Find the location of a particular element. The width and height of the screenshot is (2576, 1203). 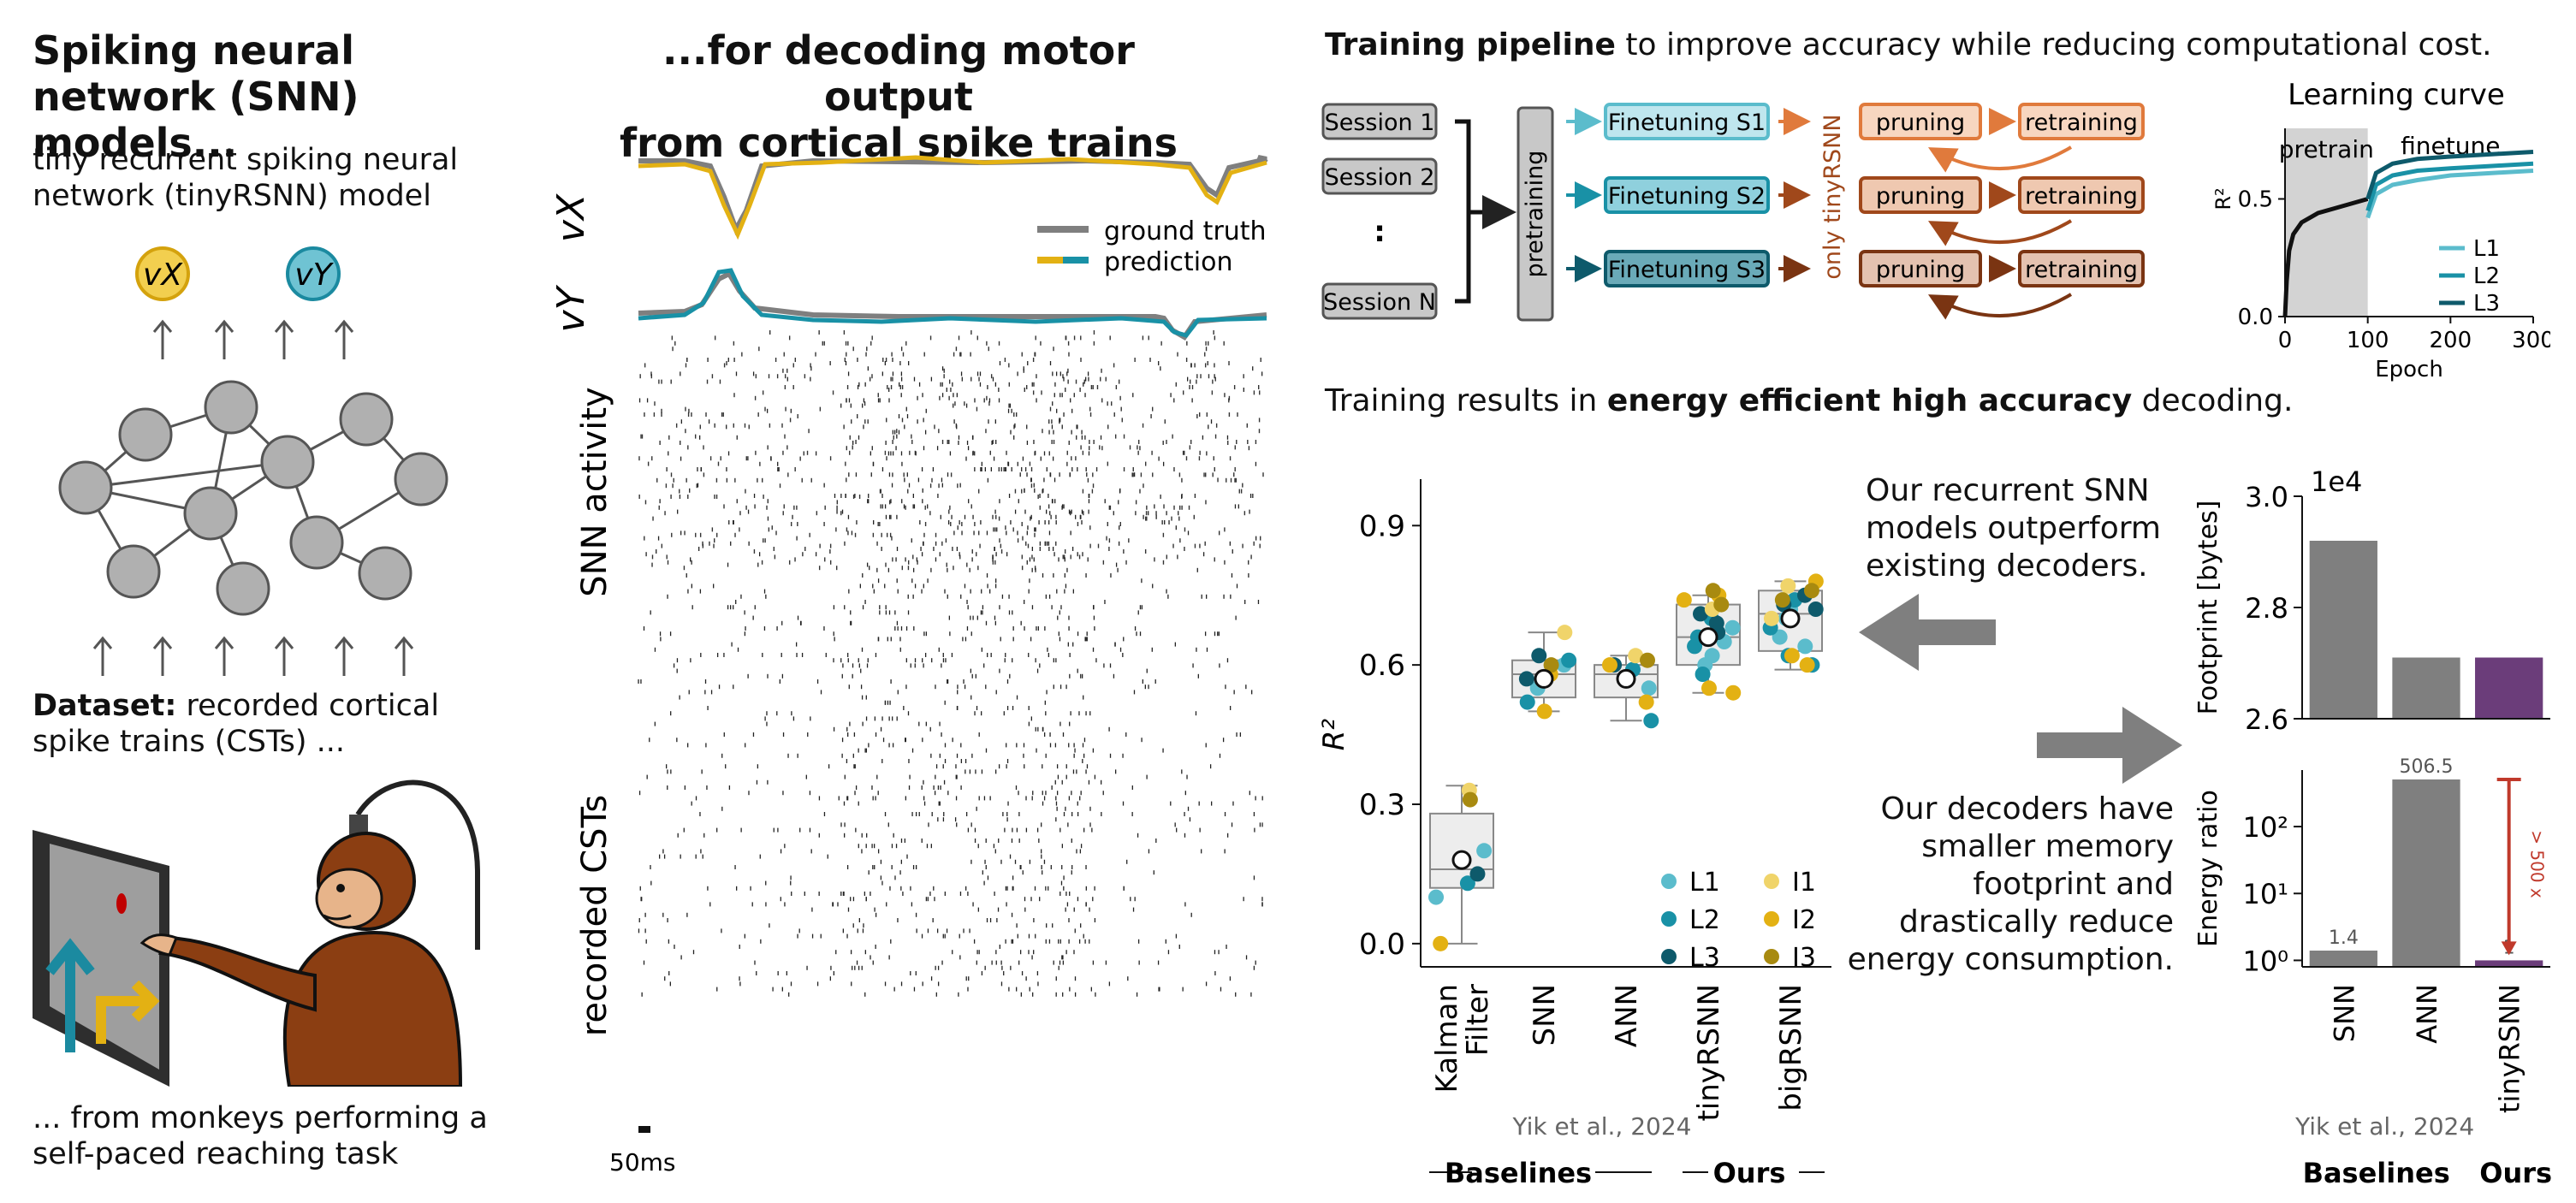

finetuning-s1-box: Finetuning S1 is located at coordinates (1687, 121).